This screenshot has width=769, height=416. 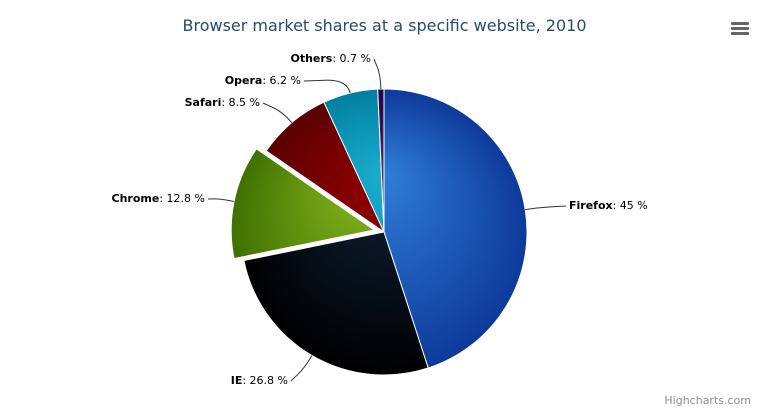 What do you see at coordinates (203, 102) in the screenshot?
I see `data-label-name: Safari` at bounding box center [203, 102].